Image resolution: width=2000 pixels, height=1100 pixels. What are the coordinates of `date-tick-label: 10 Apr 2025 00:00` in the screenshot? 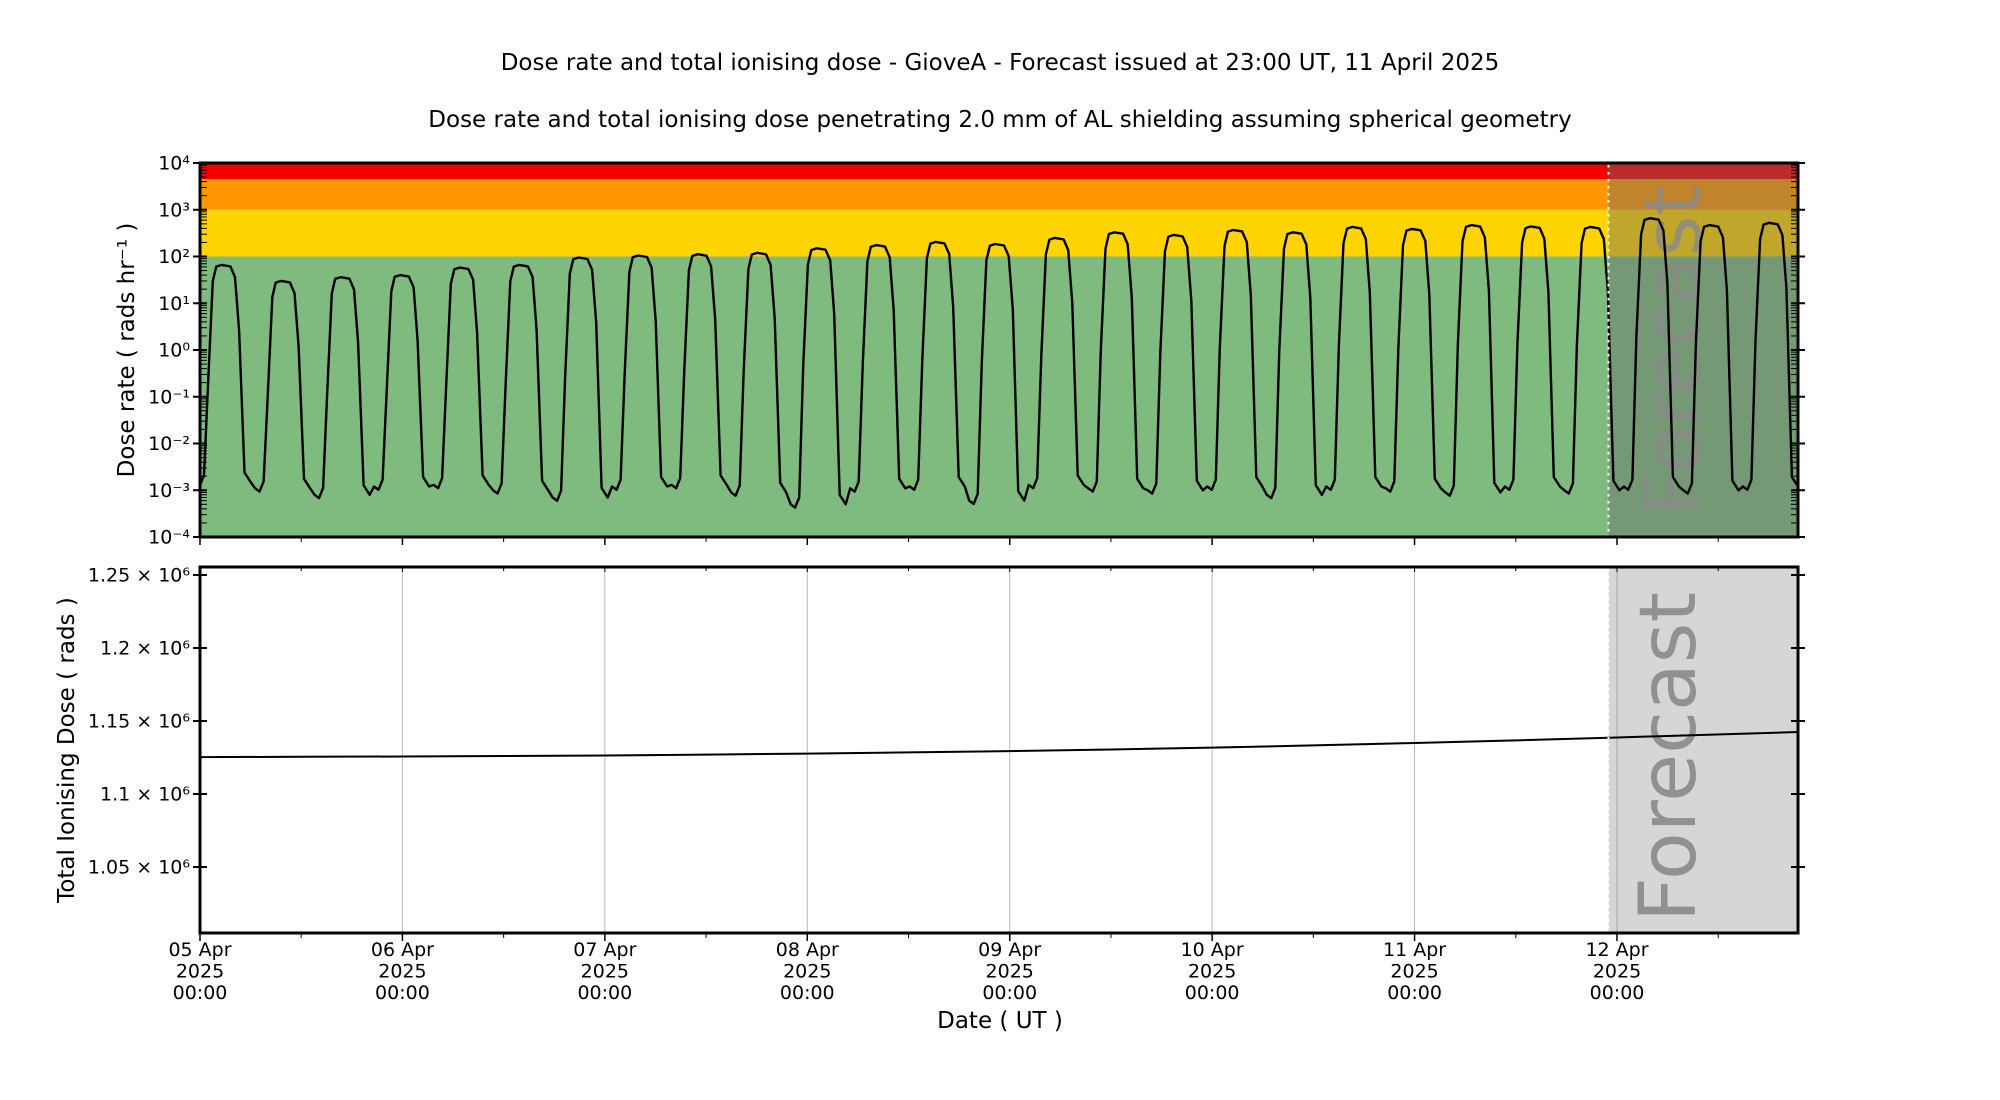 It's located at (1212, 971).